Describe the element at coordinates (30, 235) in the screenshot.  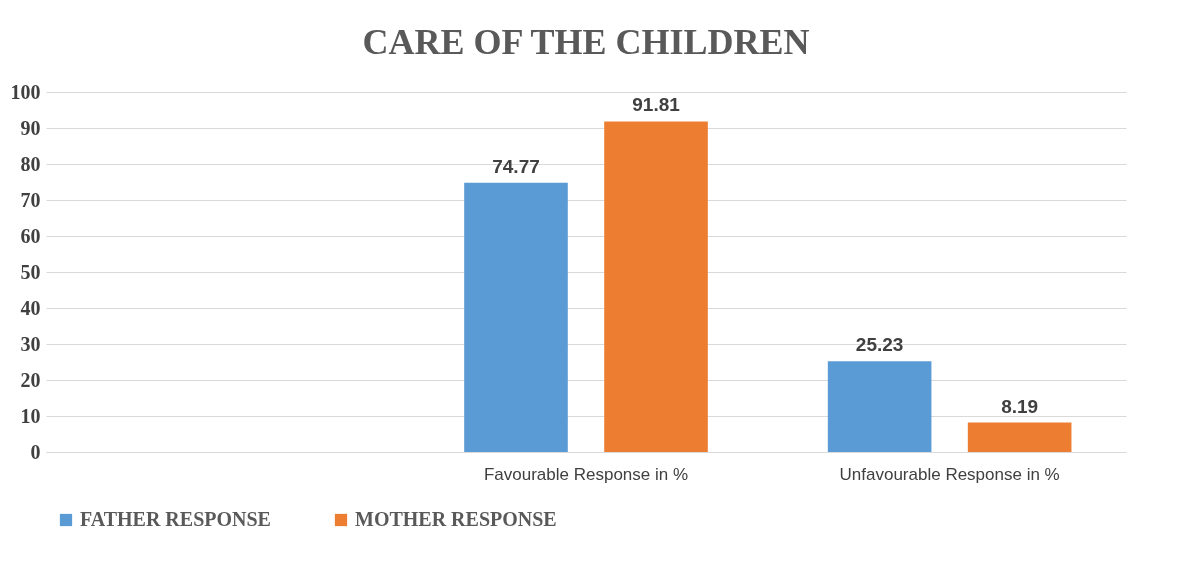
I see `y-tick-label: 60` at that location.